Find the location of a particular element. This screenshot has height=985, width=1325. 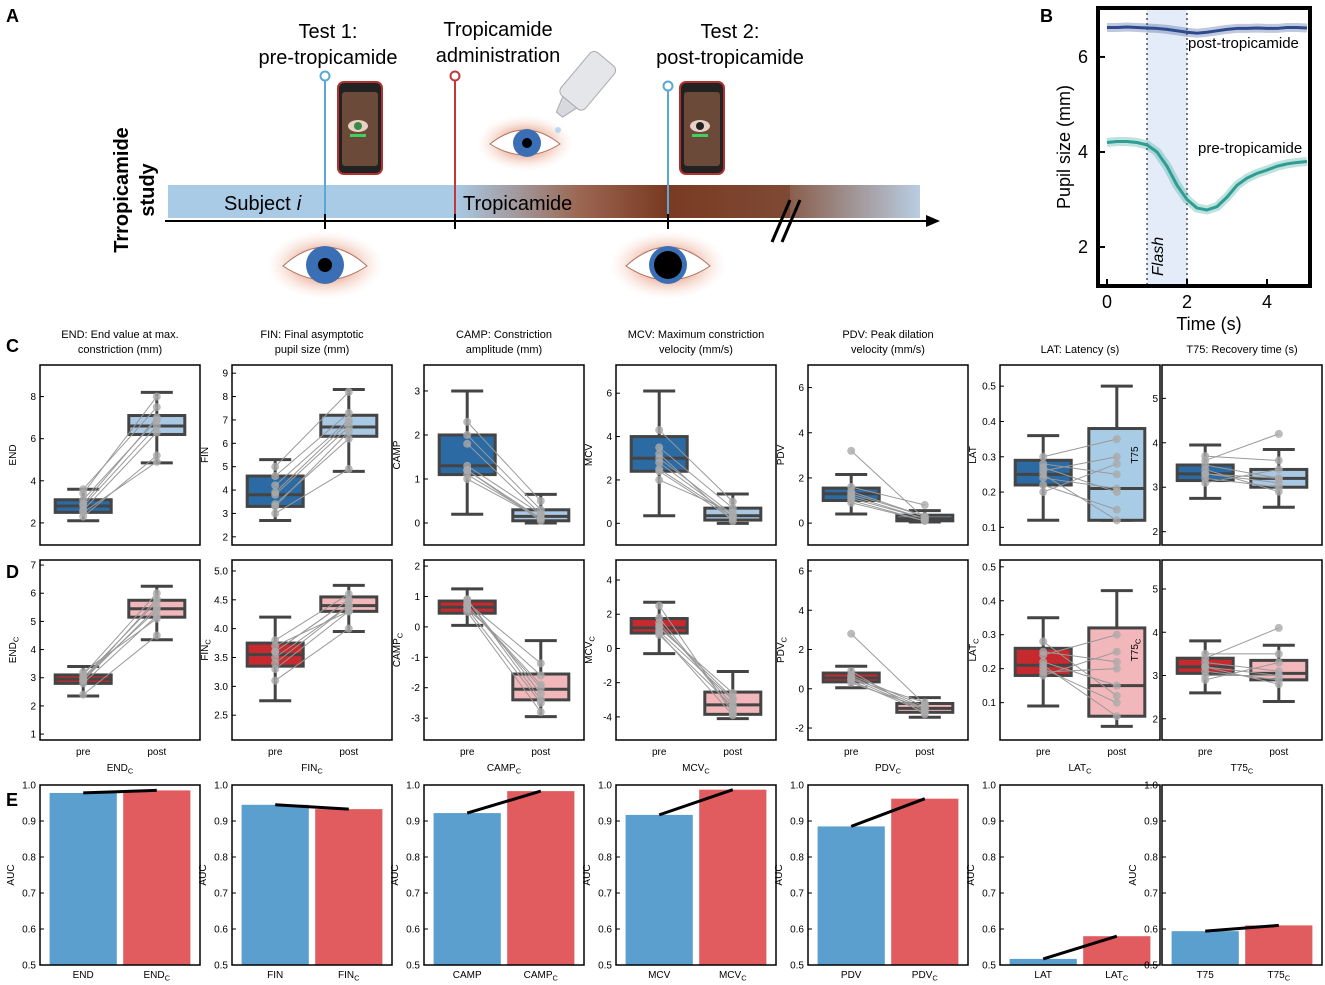

eye-drop is located at coordinates (547, 111).